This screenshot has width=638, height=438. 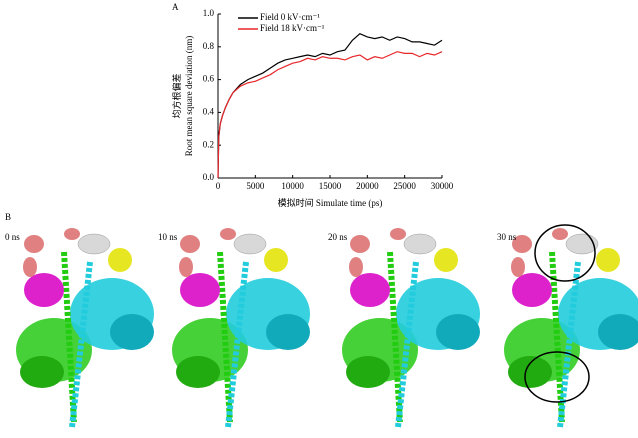 What do you see at coordinates (404, 186) in the screenshot?
I see `x-tick-label: 25000` at bounding box center [404, 186].